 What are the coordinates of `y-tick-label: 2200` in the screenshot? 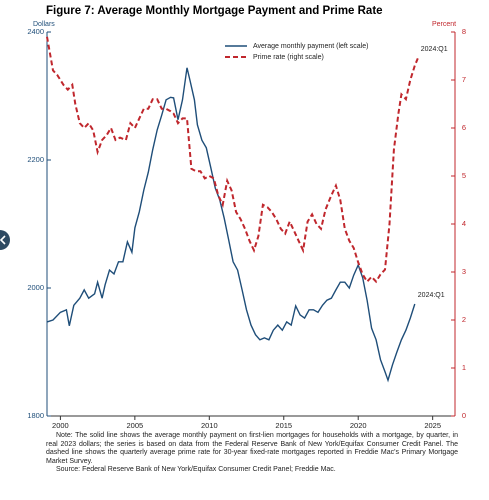 It's located at (35, 159).